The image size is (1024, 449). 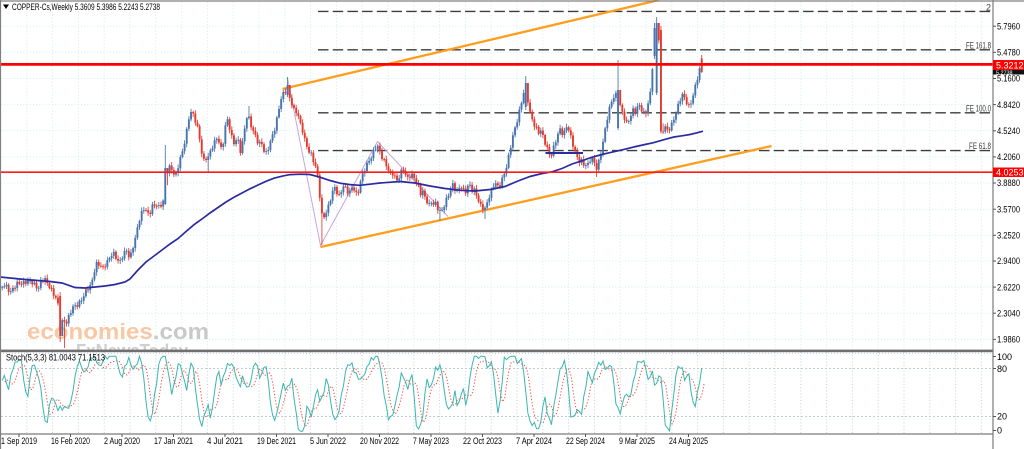 I want to click on svg-text: 2.3040, so click(x=1008, y=313).